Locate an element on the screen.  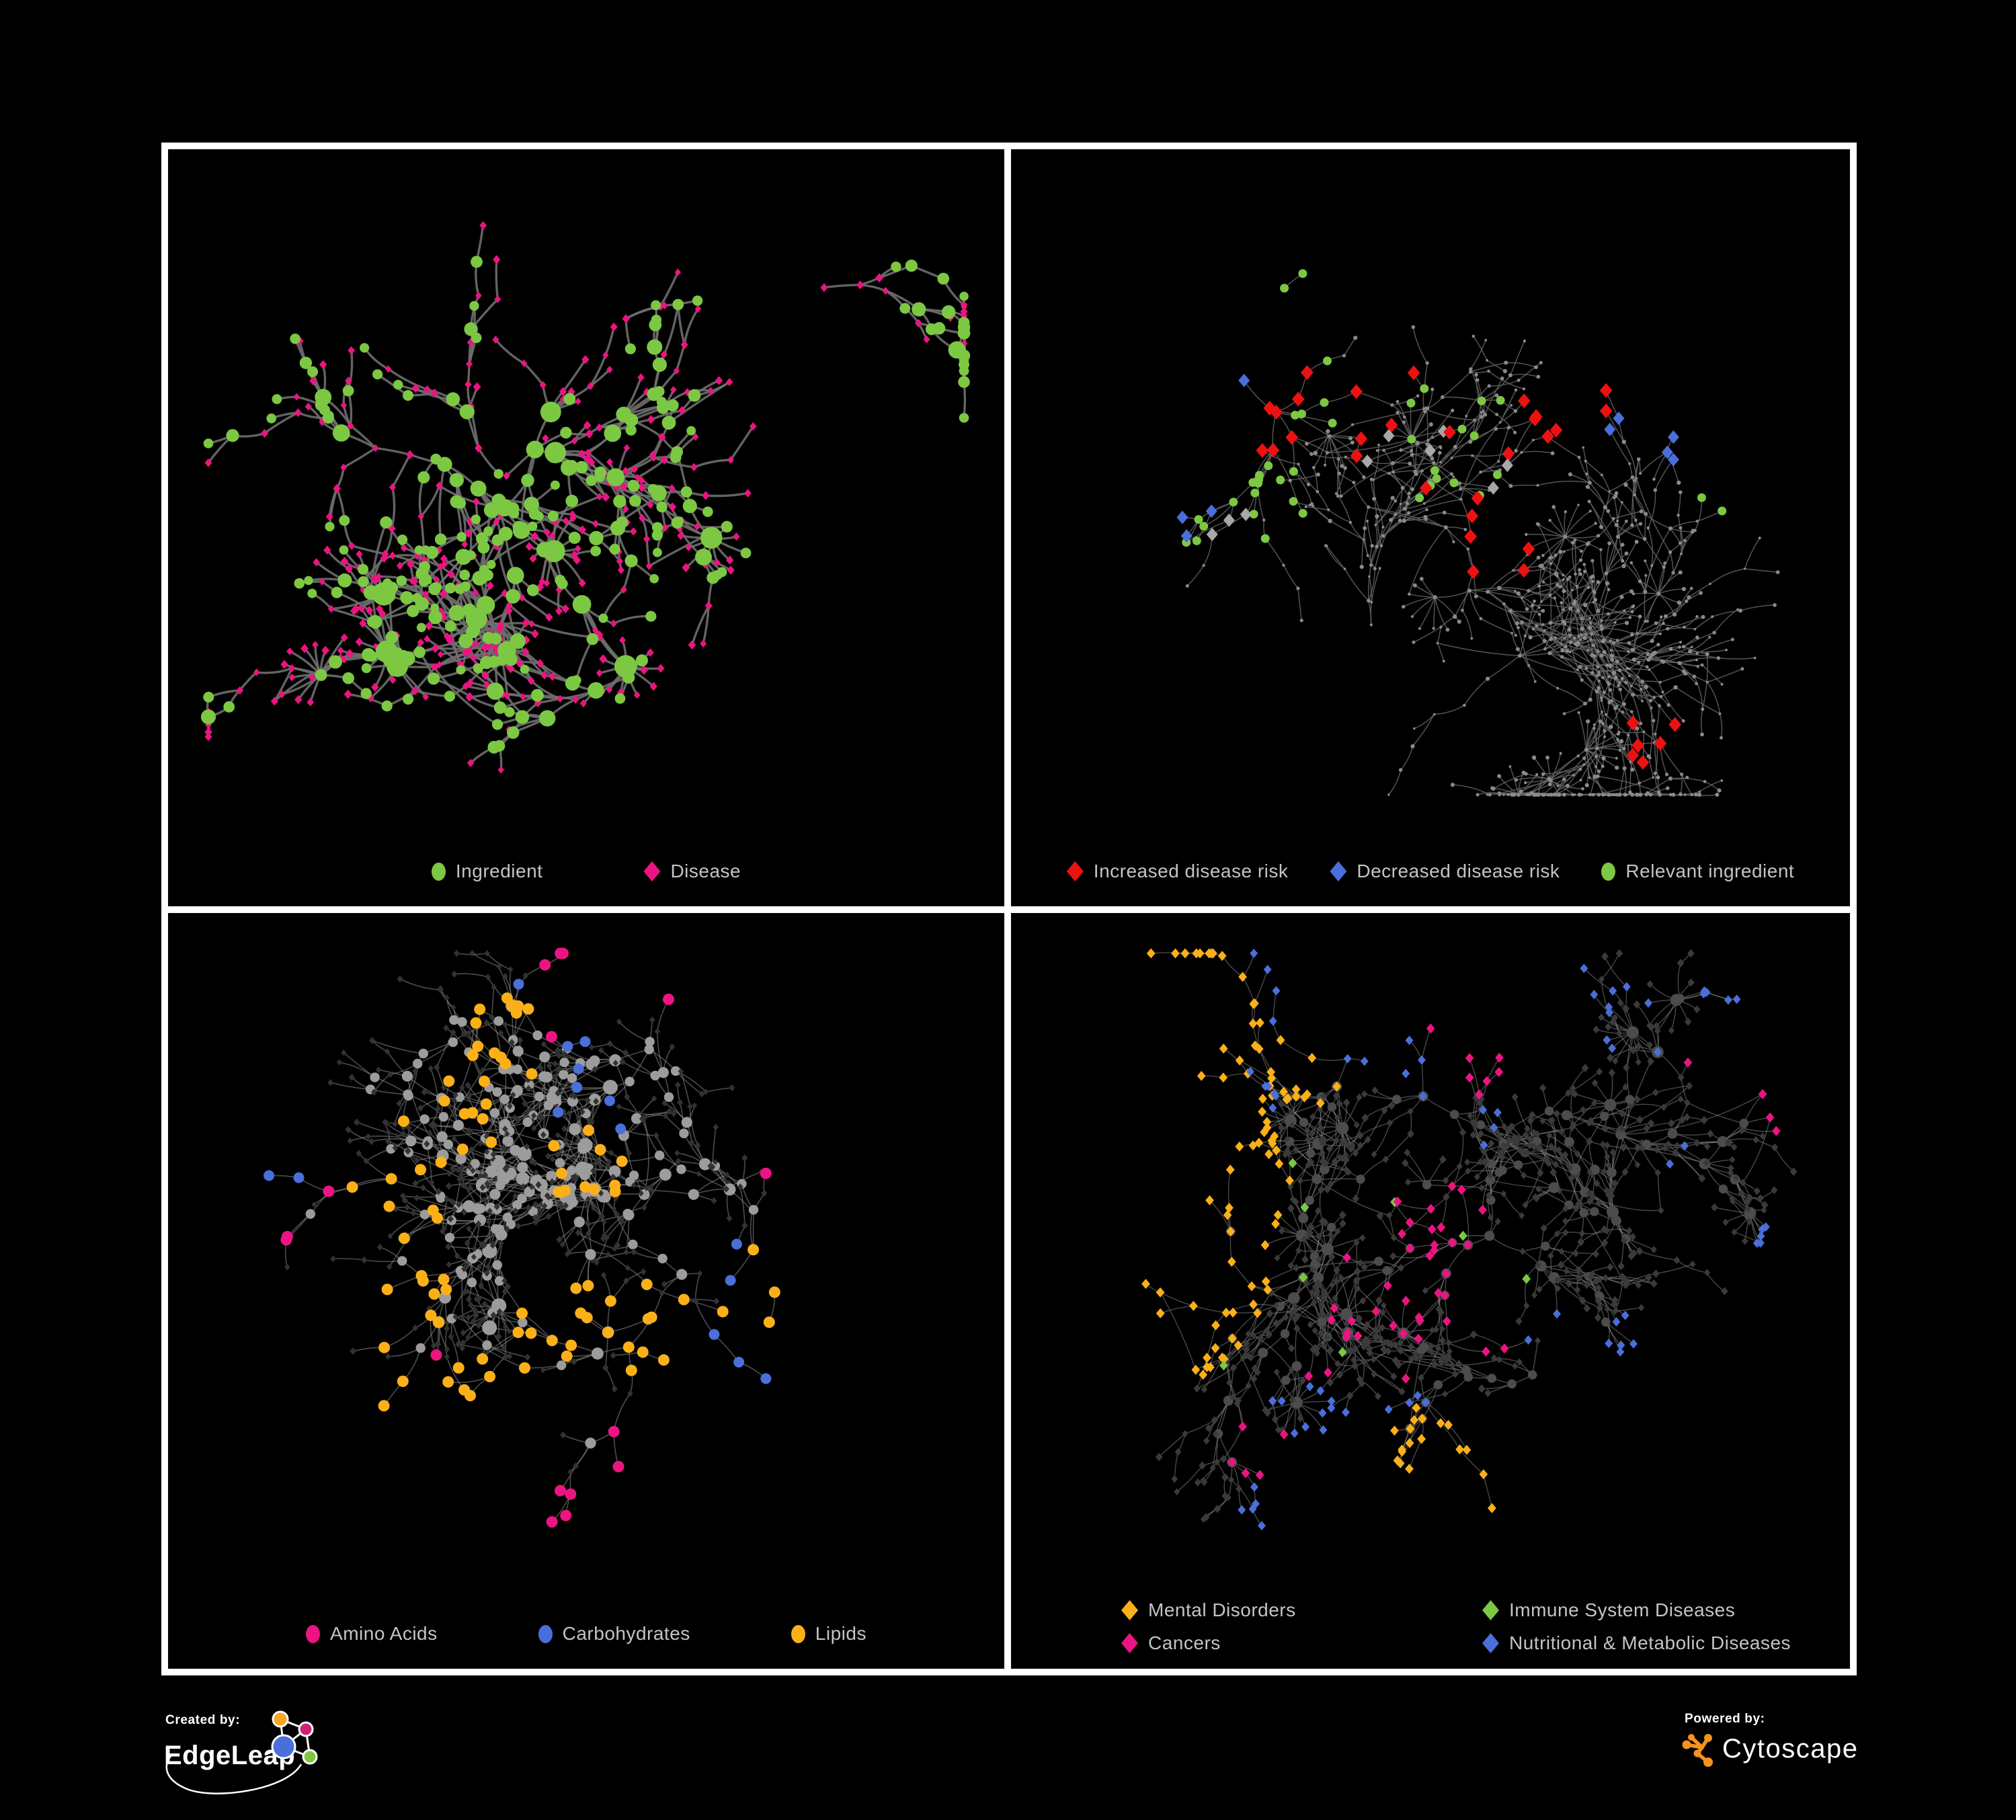
carbohydrates-circle-icon is located at coordinates (545, 1633).